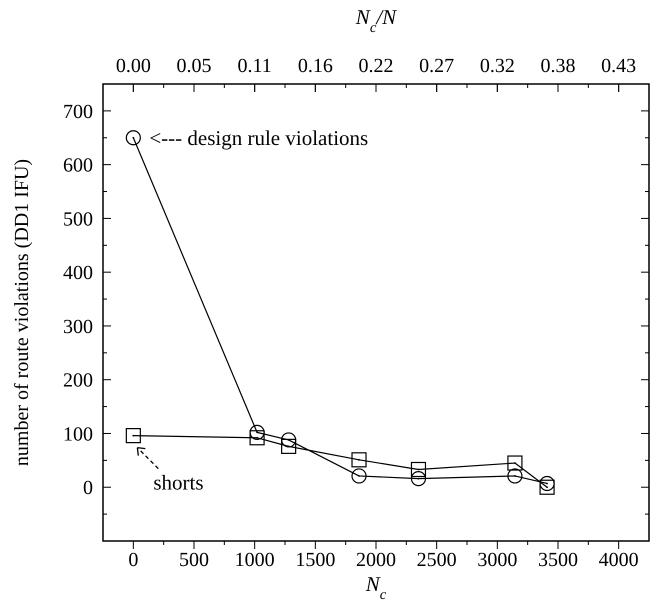  Describe the element at coordinates (436, 66) in the screenshot. I see `x2-tick-label: 0.27` at that location.